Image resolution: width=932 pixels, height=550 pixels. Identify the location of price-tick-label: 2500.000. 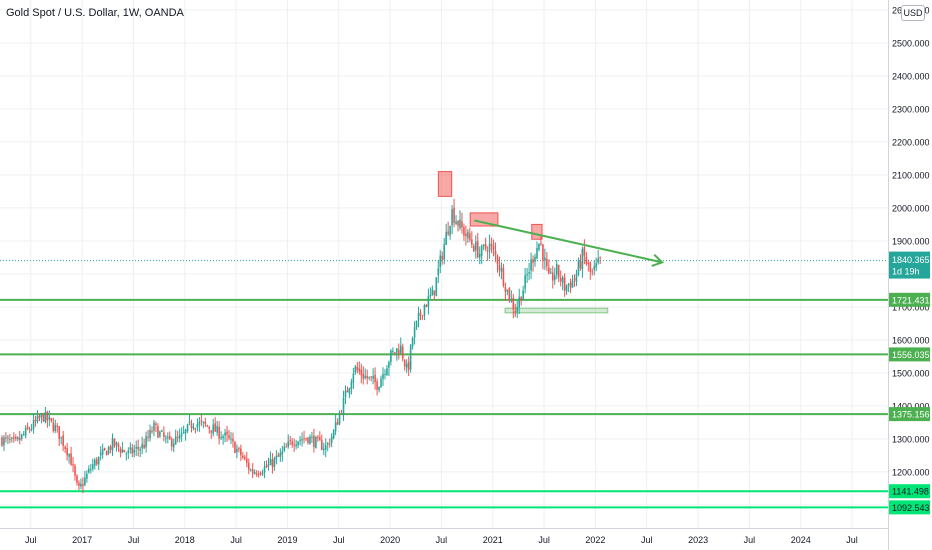
(911, 43).